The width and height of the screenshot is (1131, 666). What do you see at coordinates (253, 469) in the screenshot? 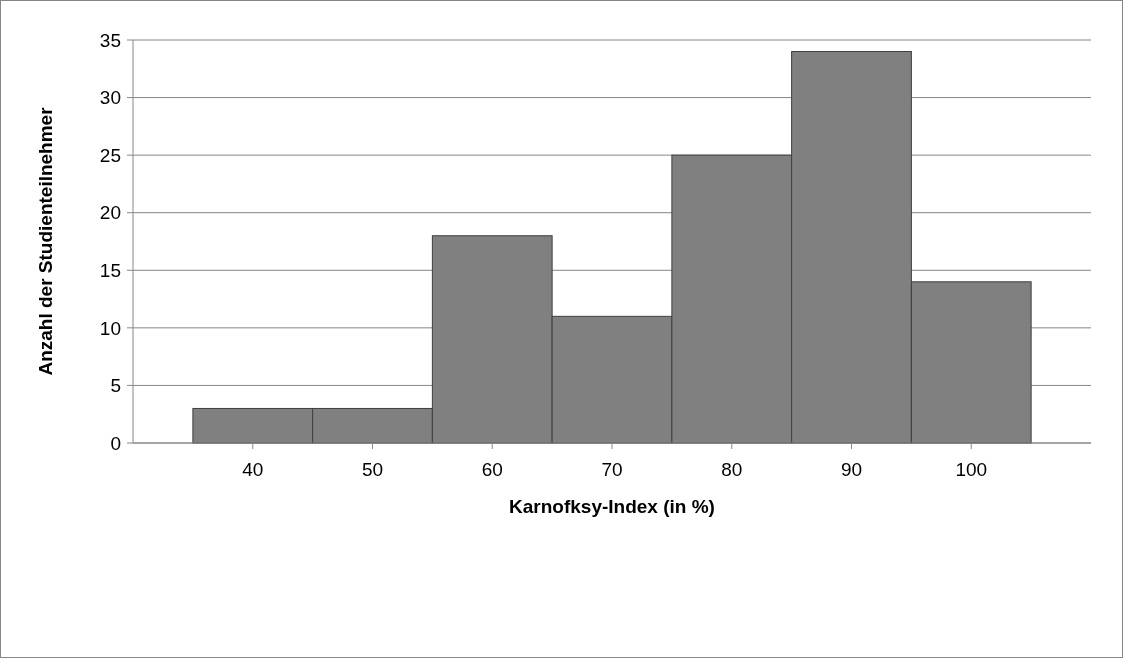
I see `x-tick-label: 40` at bounding box center [253, 469].